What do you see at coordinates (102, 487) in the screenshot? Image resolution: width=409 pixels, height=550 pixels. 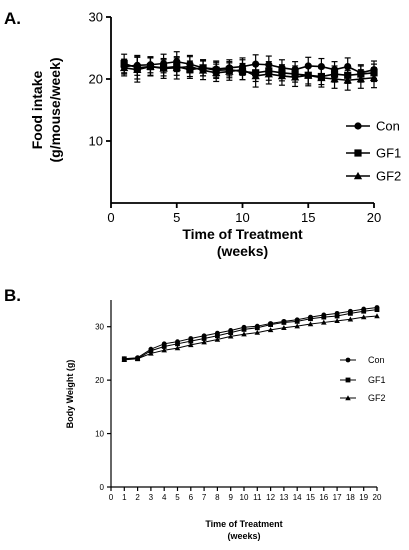 I see `y-tick-label: 0` at bounding box center [102, 487].